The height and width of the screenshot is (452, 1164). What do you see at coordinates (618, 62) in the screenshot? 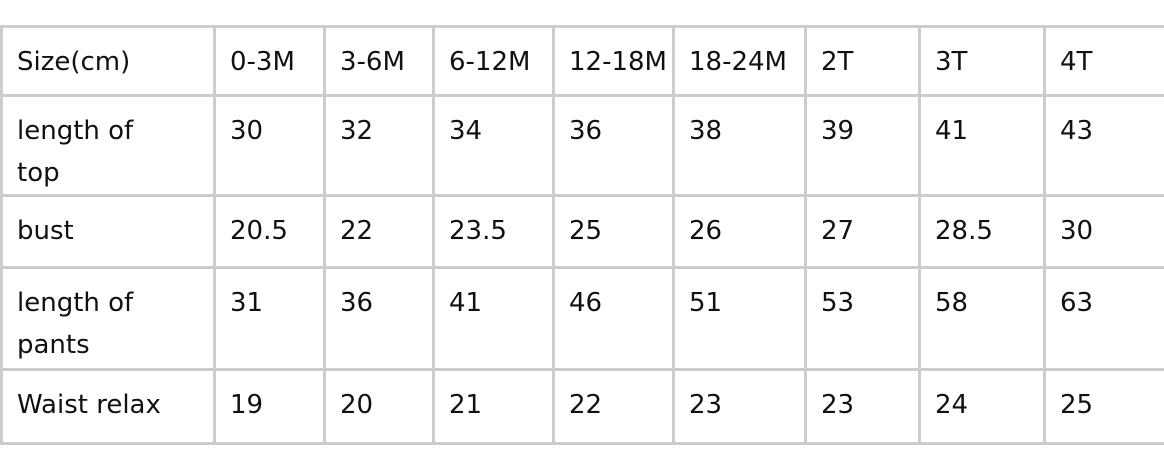
I see `cell-text: 12-18M` at bounding box center [618, 62].